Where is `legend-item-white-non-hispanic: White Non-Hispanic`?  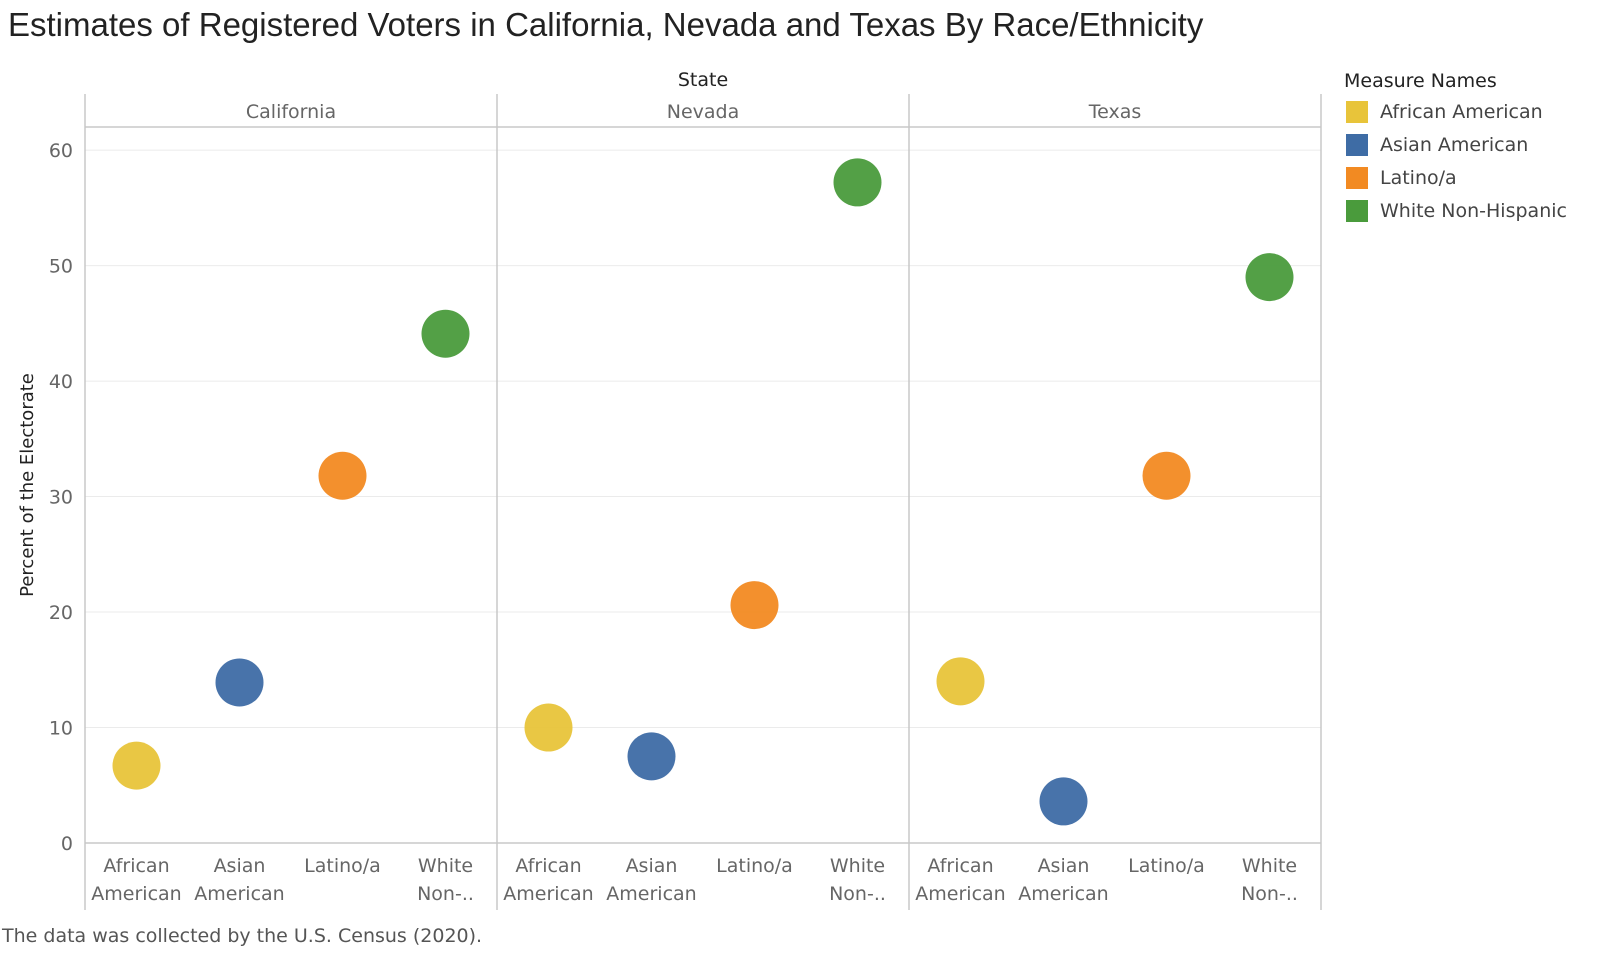
legend-item-white-non-hispanic: White Non-Hispanic is located at coordinates (1455, 210).